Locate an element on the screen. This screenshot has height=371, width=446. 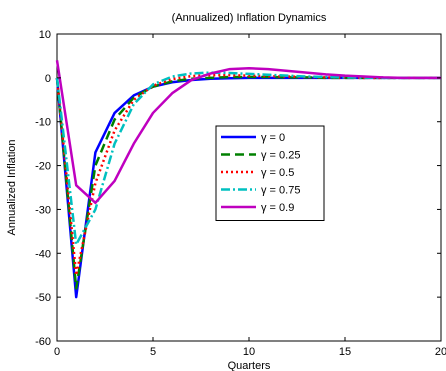
y-tick-label: -50 is located at coordinates (43, 298).